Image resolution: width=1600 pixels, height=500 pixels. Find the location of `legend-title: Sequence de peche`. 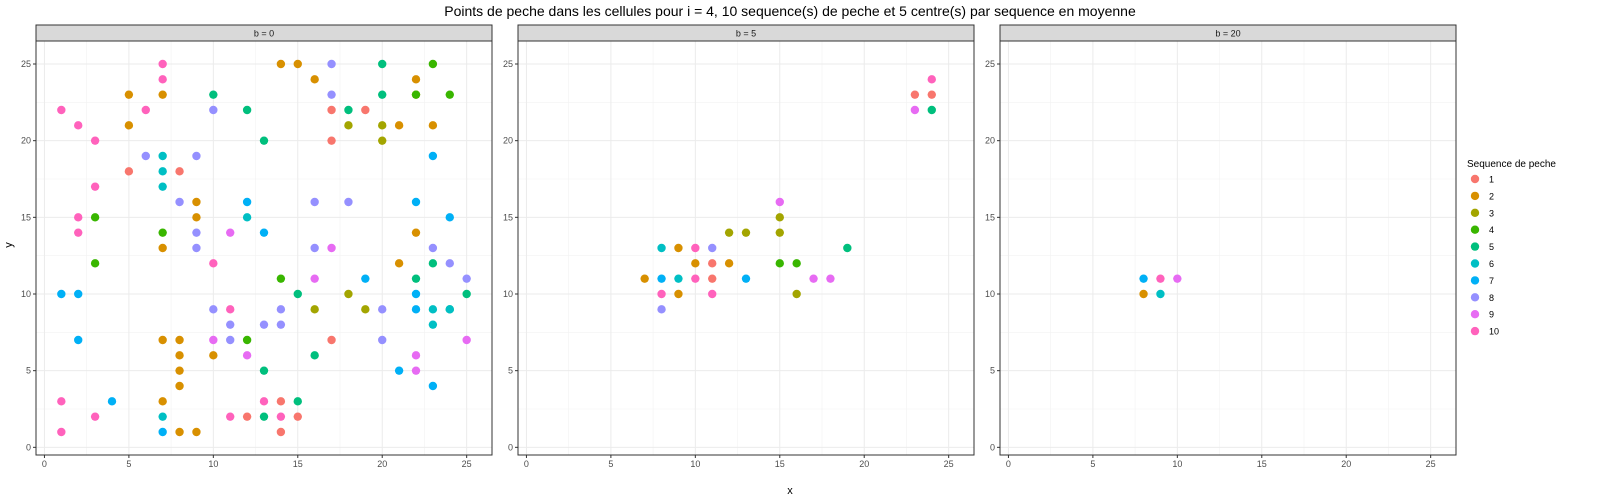

legend-title: Sequence de peche is located at coordinates (1511, 164).